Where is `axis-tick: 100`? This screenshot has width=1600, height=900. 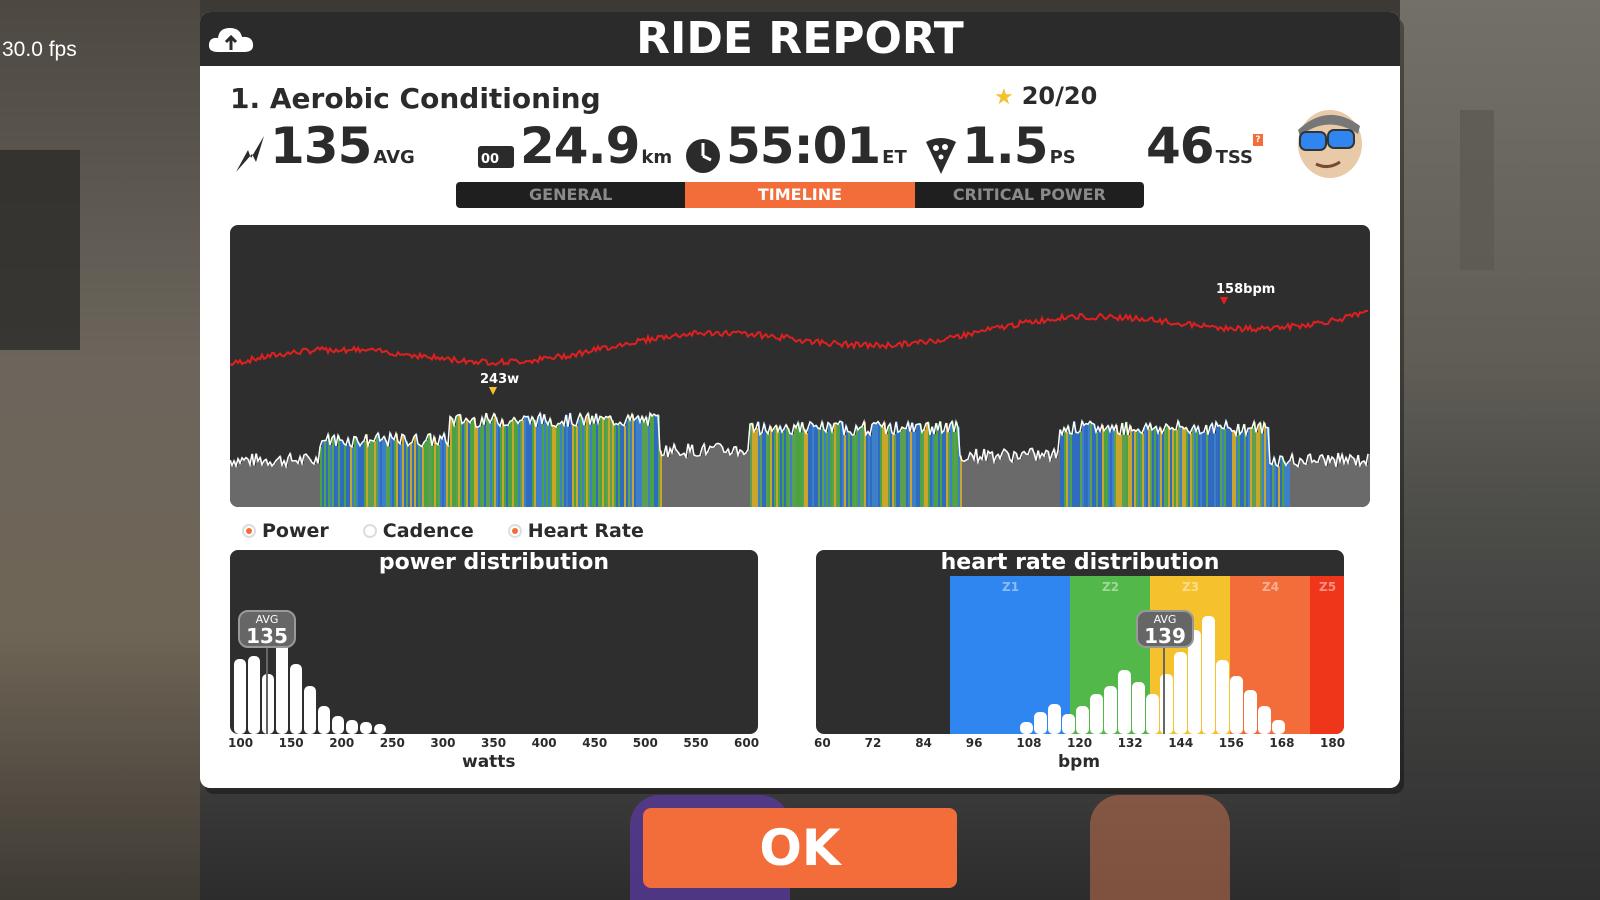 axis-tick: 100 is located at coordinates (241, 743).